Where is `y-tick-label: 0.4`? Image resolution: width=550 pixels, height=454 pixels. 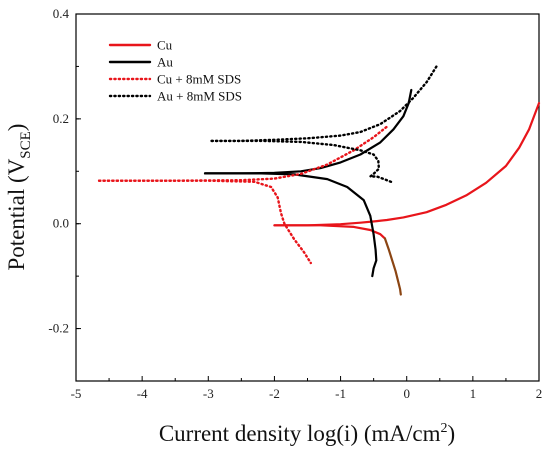
y-tick-label: 0.4 is located at coordinates (61, 13).